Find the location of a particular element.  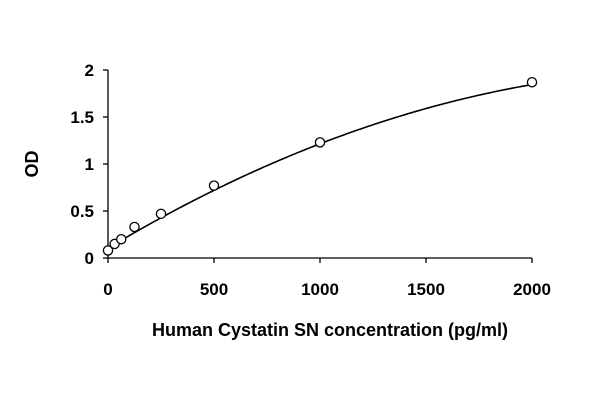

y-tick-label: 2 is located at coordinates (89, 70).